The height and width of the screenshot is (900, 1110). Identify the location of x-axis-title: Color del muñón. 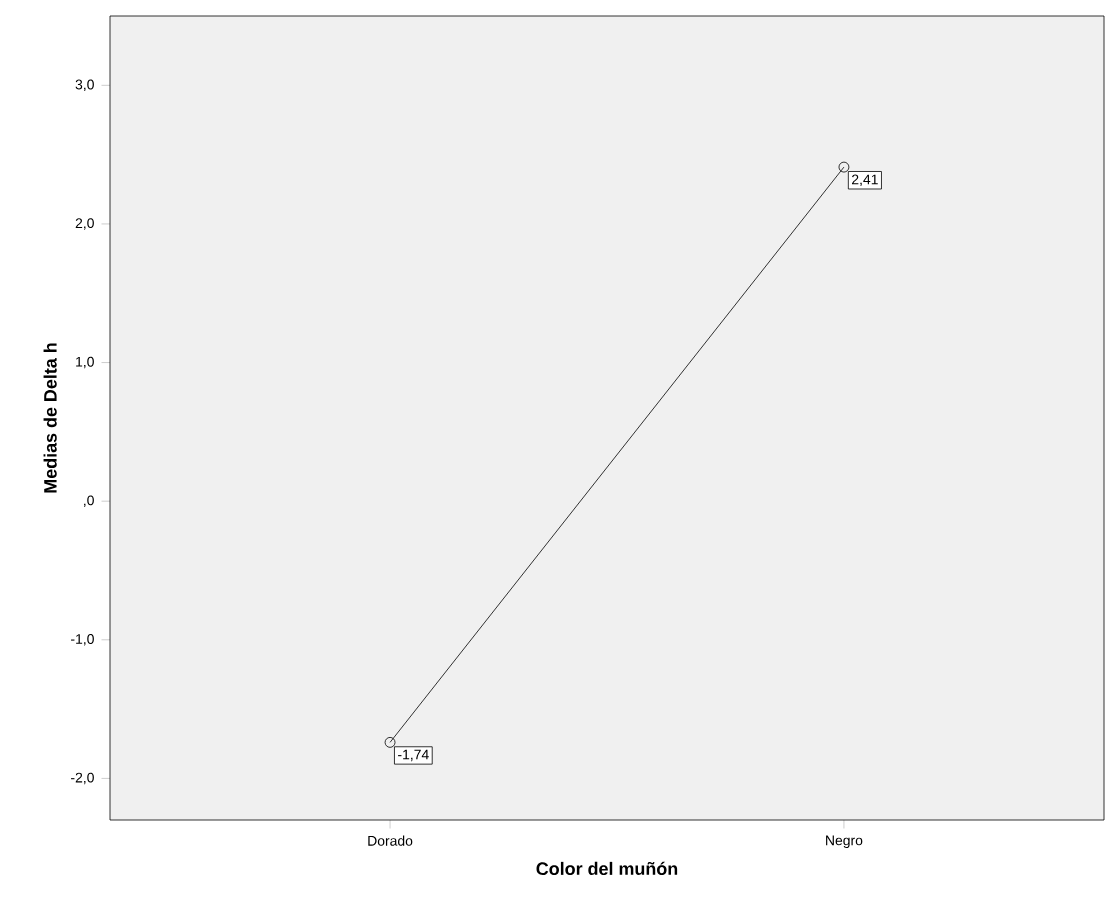
(607, 868).